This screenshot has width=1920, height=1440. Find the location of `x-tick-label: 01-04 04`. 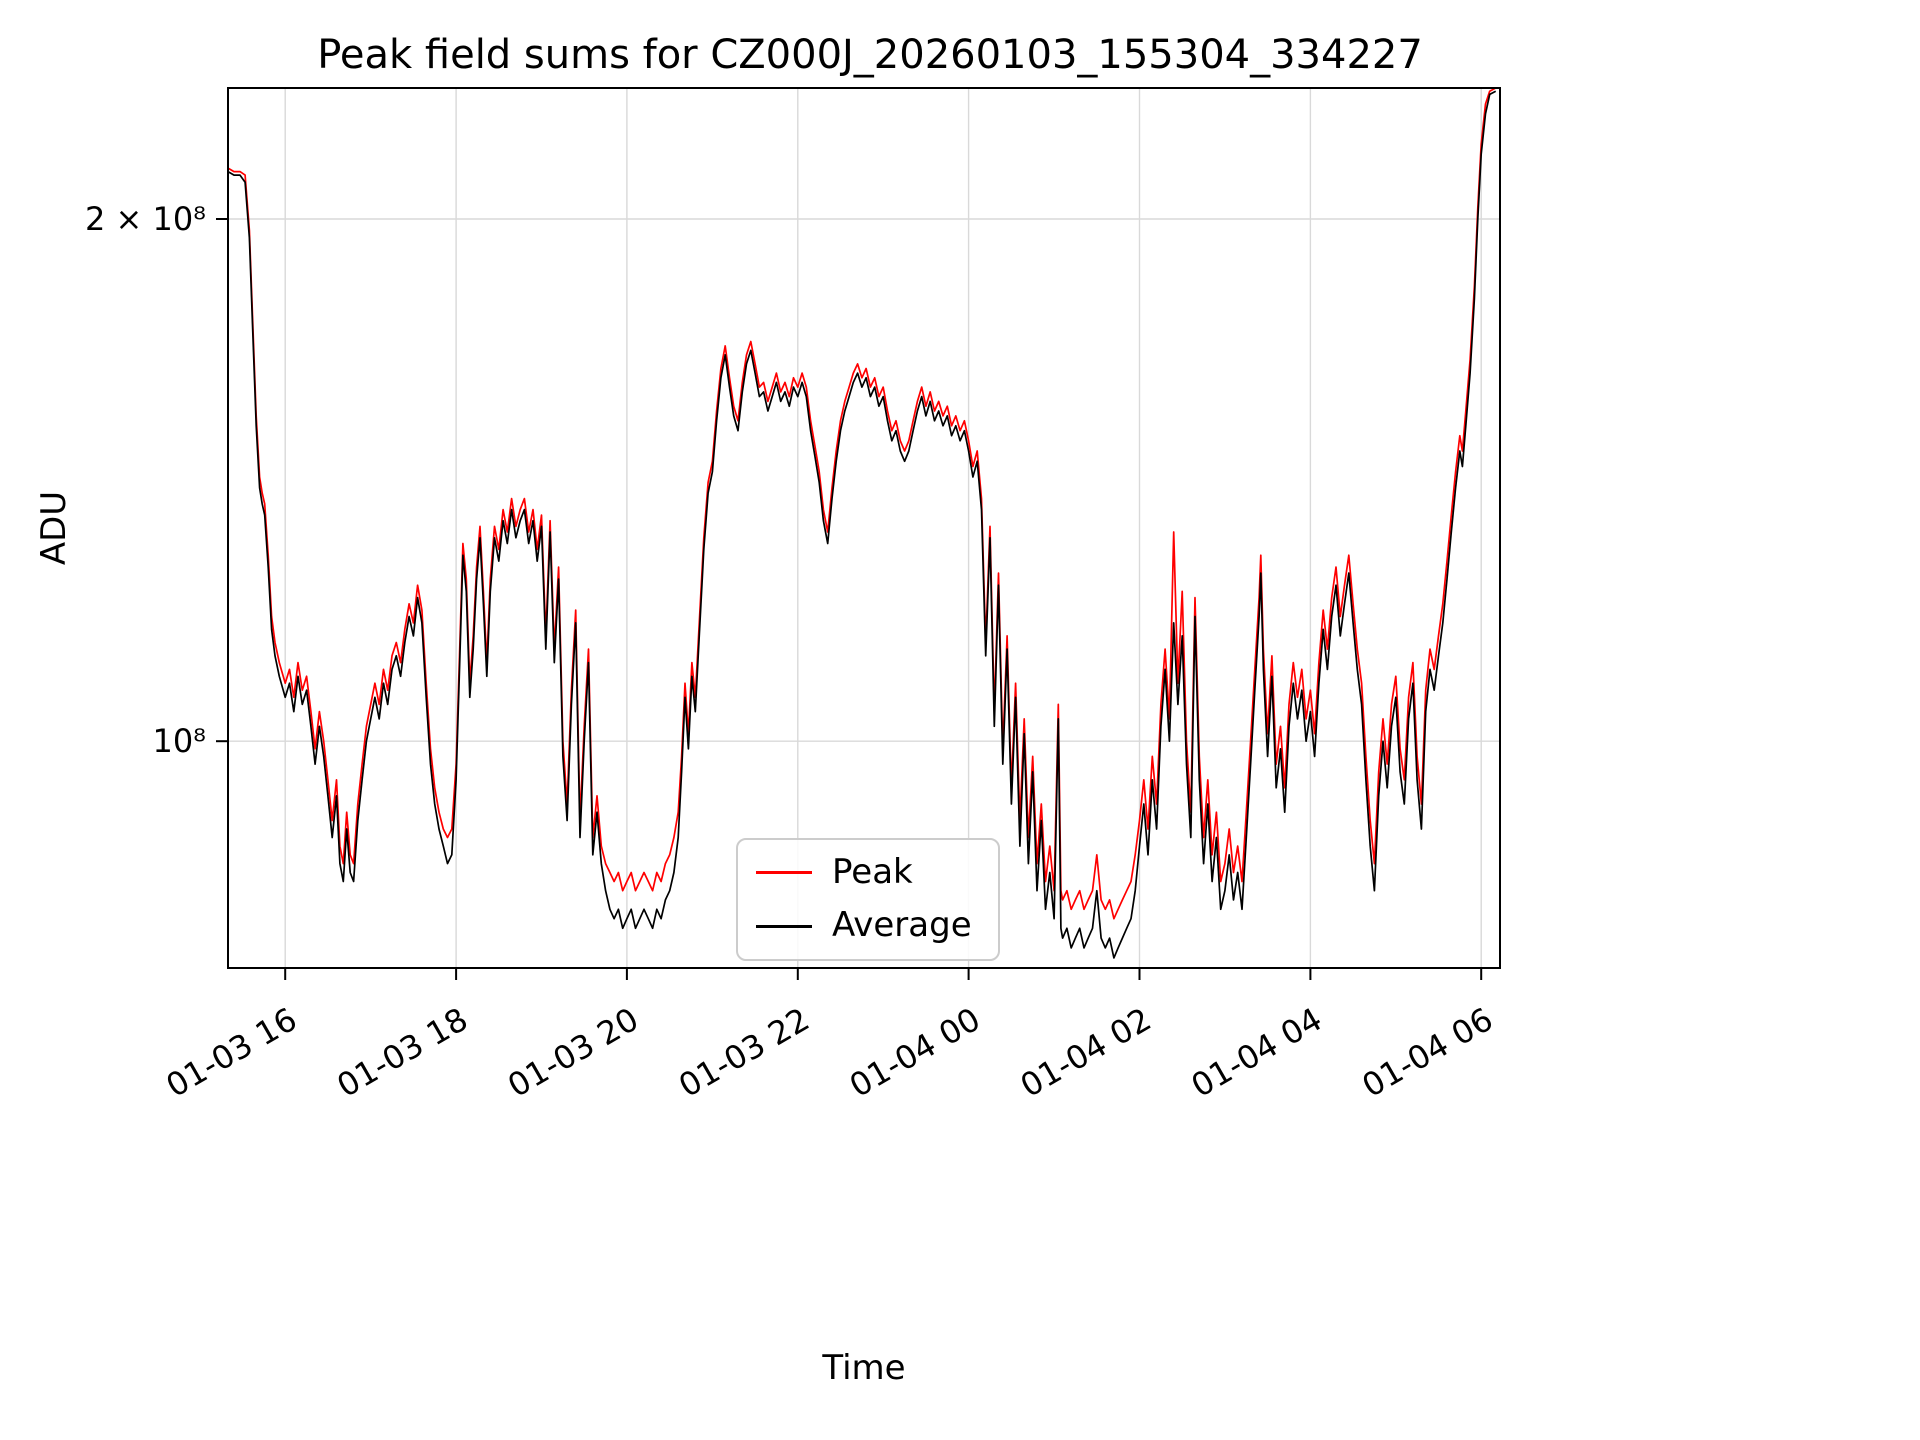

x-tick-label: 01-04 04 is located at coordinates (1257, 1052).